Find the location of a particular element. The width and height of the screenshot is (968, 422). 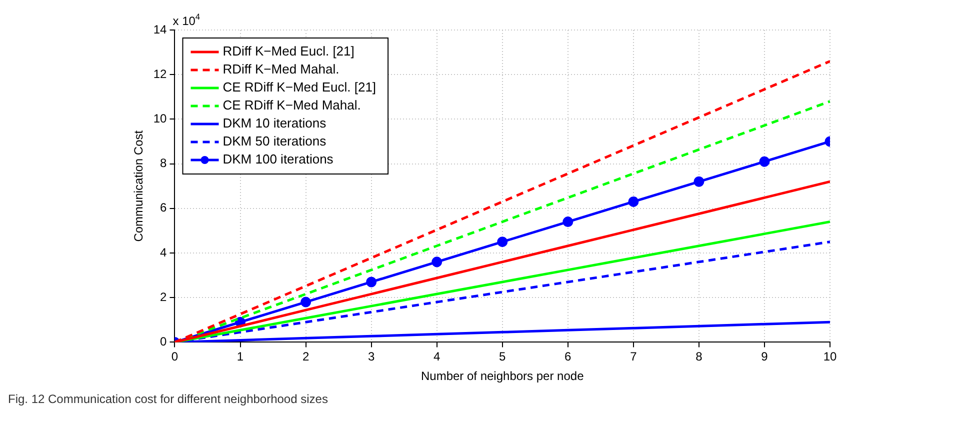

y-tick-label: 10 is located at coordinates (160, 119).